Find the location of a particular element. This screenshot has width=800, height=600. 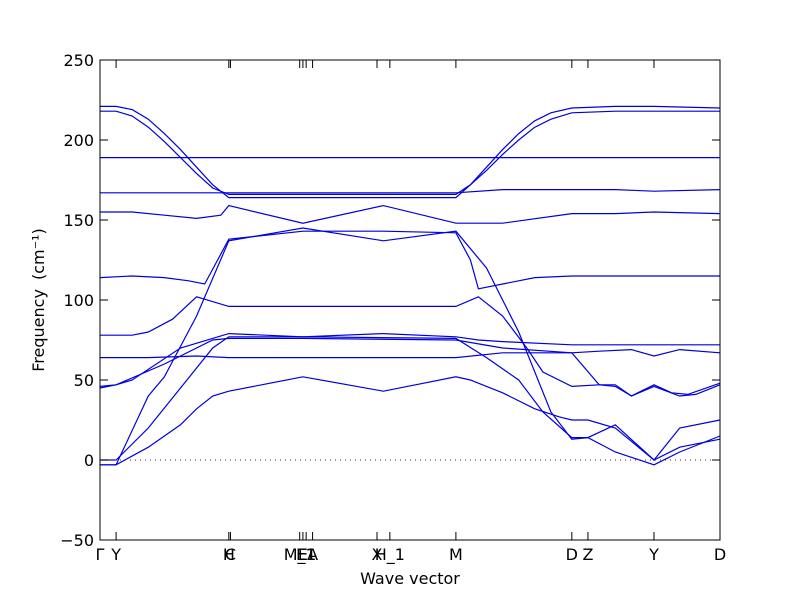

x-tick-label: E is located at coordinates (303, 554).